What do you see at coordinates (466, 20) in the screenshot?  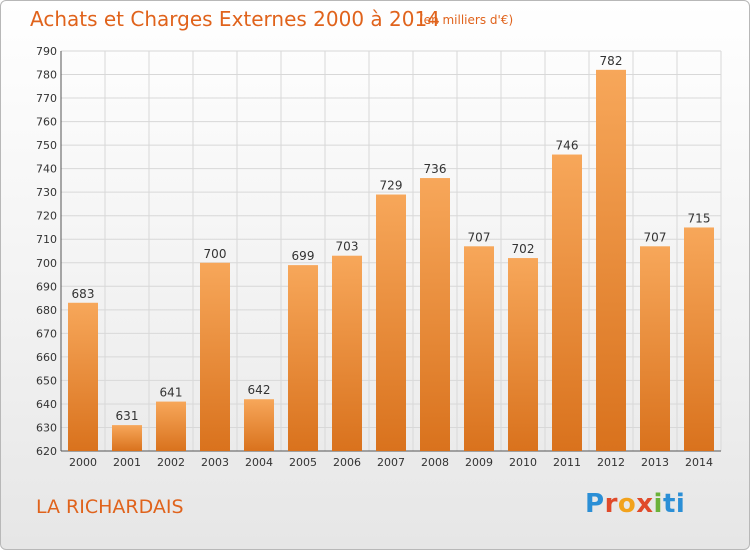 I see `chart-subtitle: (en milliers d'€)` at bounding box center [466, 20].